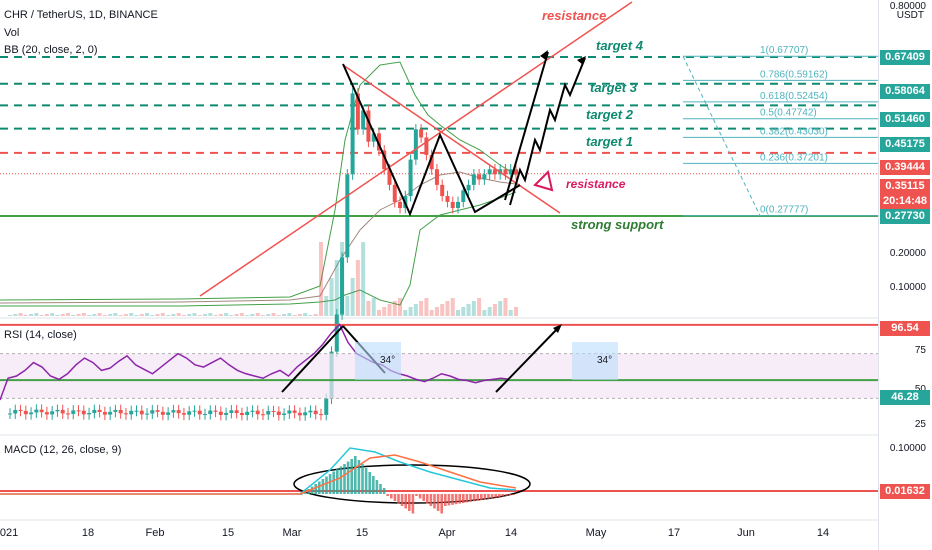  I want to click on volume-label: Vol, so click(12, 33).